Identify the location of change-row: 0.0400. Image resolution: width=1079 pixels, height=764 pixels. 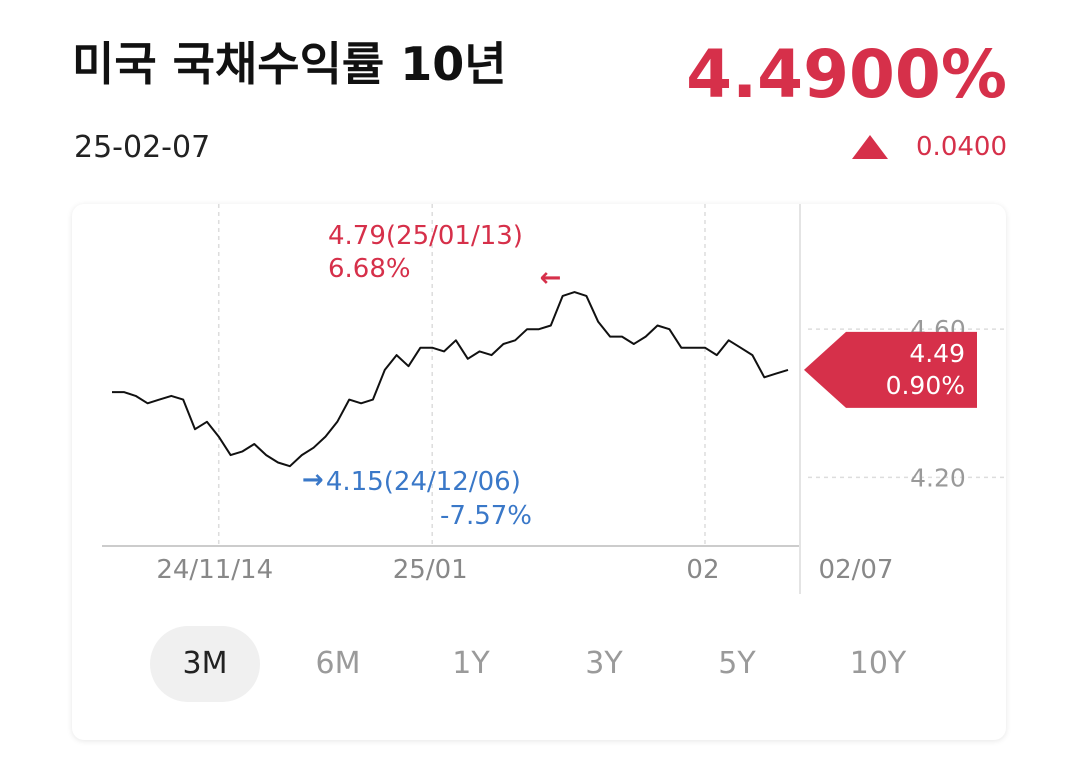
(929, 147).